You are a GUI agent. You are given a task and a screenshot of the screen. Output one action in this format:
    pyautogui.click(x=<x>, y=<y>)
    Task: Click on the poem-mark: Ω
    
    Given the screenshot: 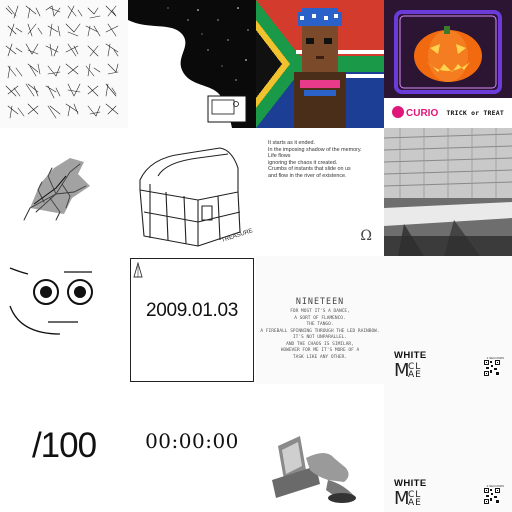 What is the action you would take?
    pyautogui.click(x=366, y=236)
    